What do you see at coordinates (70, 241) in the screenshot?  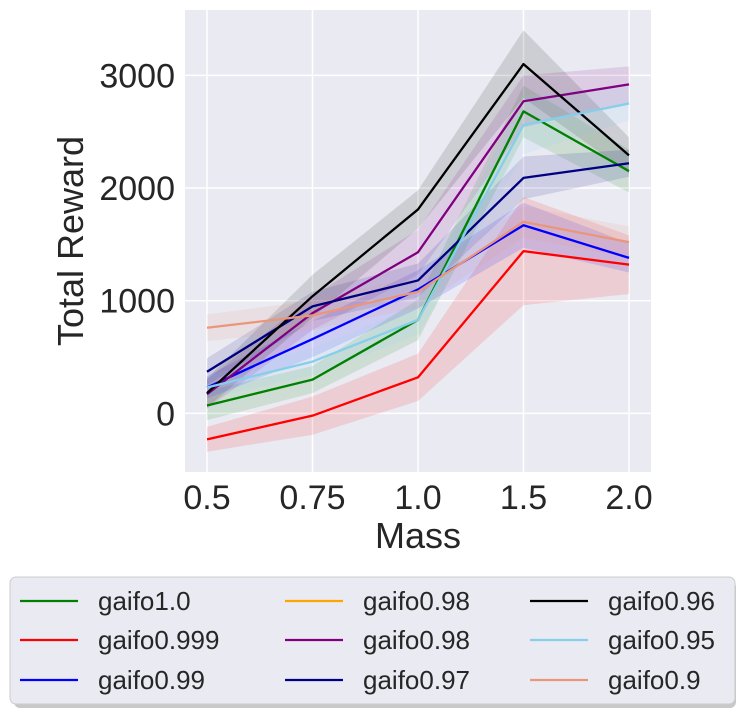 I see `y-axis-label: Total Reward` at bounding box center [70, 241].